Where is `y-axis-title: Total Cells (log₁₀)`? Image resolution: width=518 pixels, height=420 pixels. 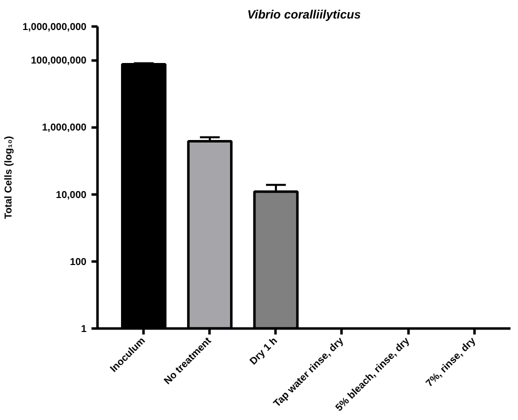
y-axis-title: Total Cells (log₁₀) is located at coordinates (9, 177).